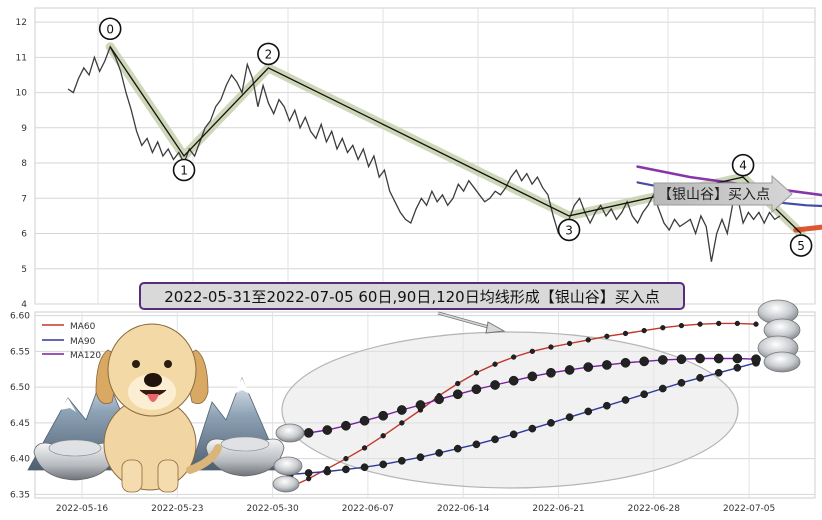 The height and width of the screenshot is (520, 822). I want to click on wave-point-5: 5, so click(801, 245).